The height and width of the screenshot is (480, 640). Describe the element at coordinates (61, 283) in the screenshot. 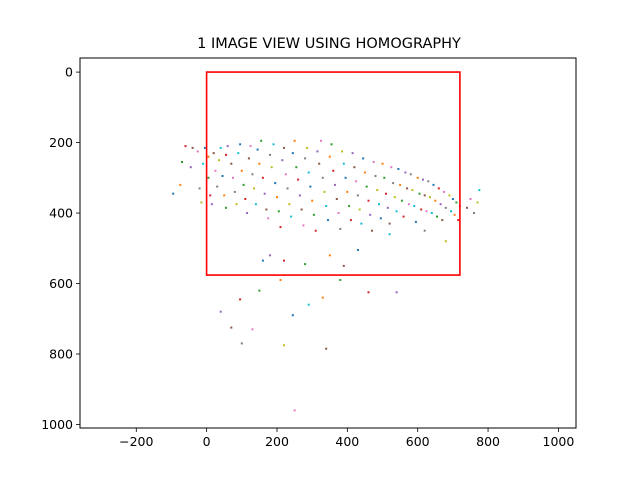

I see `y-tick-label: 600` at that location.